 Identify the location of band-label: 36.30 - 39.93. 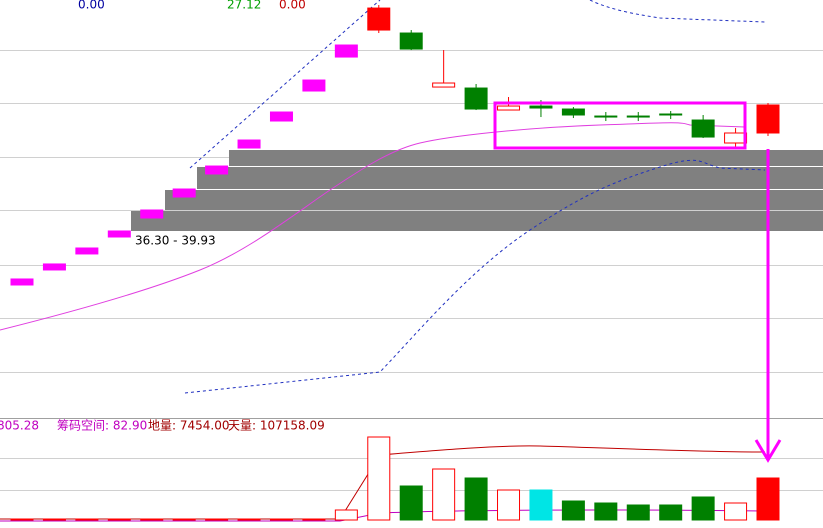
(175, 241).